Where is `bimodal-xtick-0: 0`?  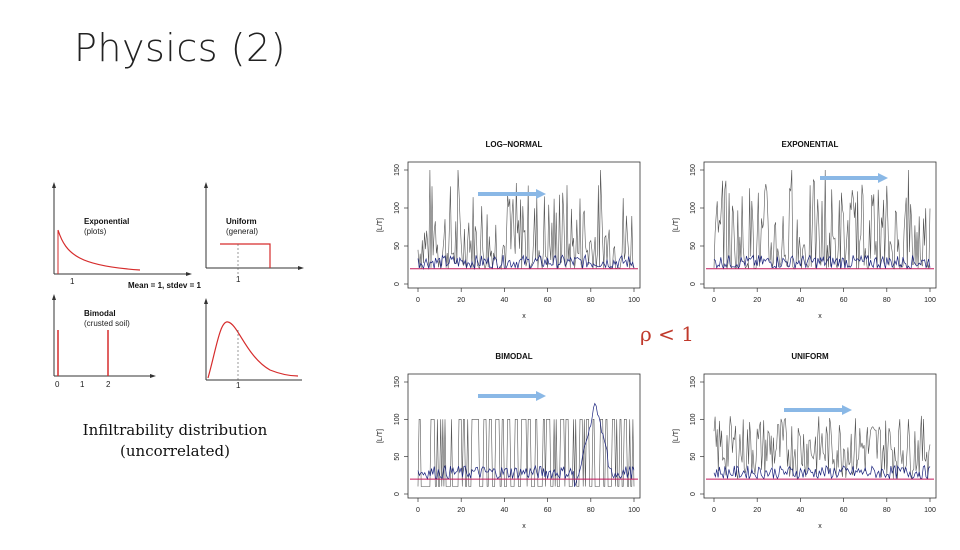 bimodal-xtick-0: 0 is located at coordinates (57, 384).